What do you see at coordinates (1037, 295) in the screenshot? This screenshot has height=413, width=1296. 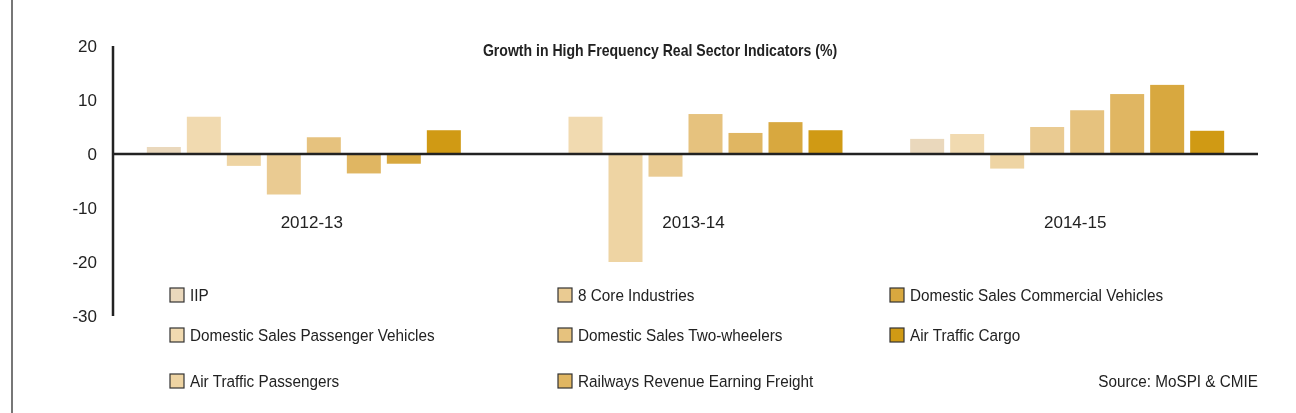 I see `legend-label: Domestic Sales Commercial Vehicles` at bounding box center [1037, 295].